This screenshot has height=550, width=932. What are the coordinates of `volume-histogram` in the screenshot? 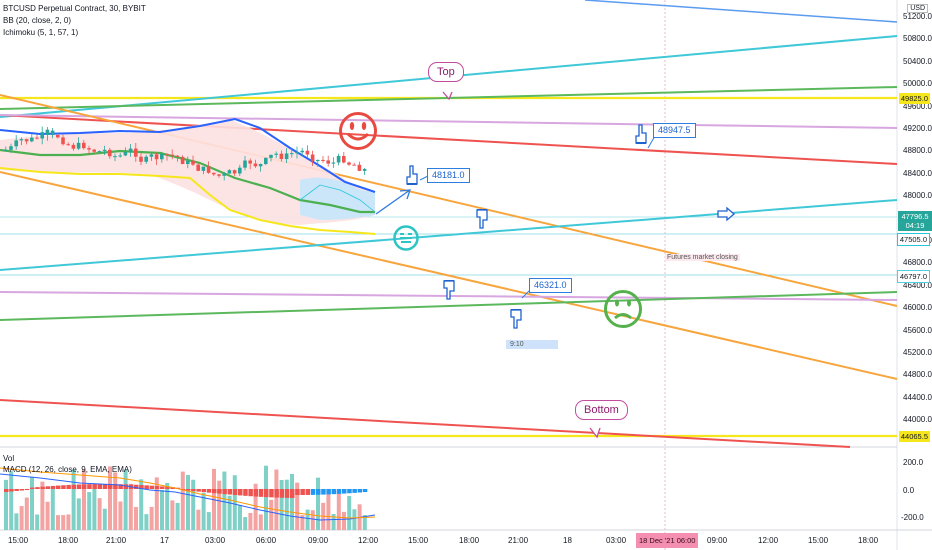 It's located at (185, 497).